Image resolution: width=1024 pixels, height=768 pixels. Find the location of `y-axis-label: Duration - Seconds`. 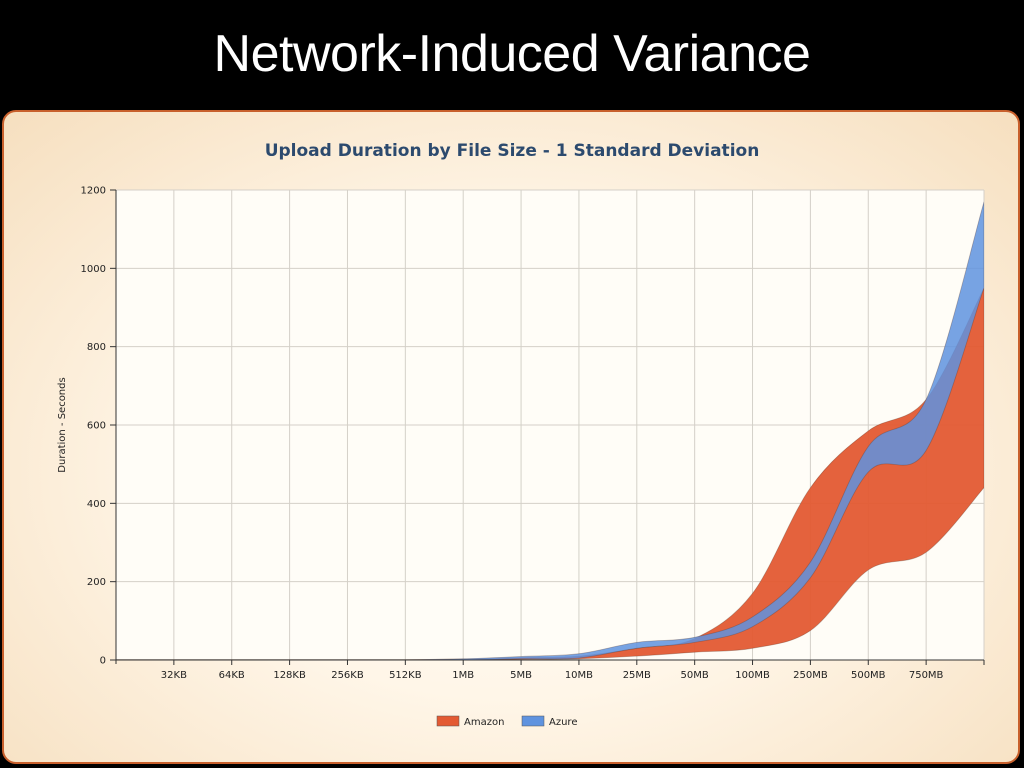

y-axis-label: Duration - Seconds is located at coordinates (62, 424).